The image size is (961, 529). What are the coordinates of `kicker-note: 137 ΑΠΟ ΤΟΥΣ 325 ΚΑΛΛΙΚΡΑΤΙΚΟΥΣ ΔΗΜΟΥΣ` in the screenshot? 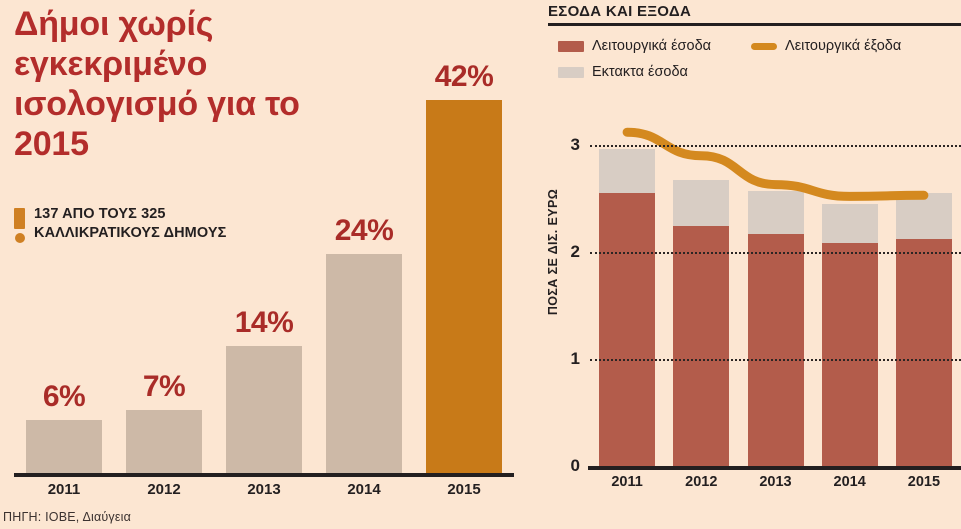 It's located at (144, 224).